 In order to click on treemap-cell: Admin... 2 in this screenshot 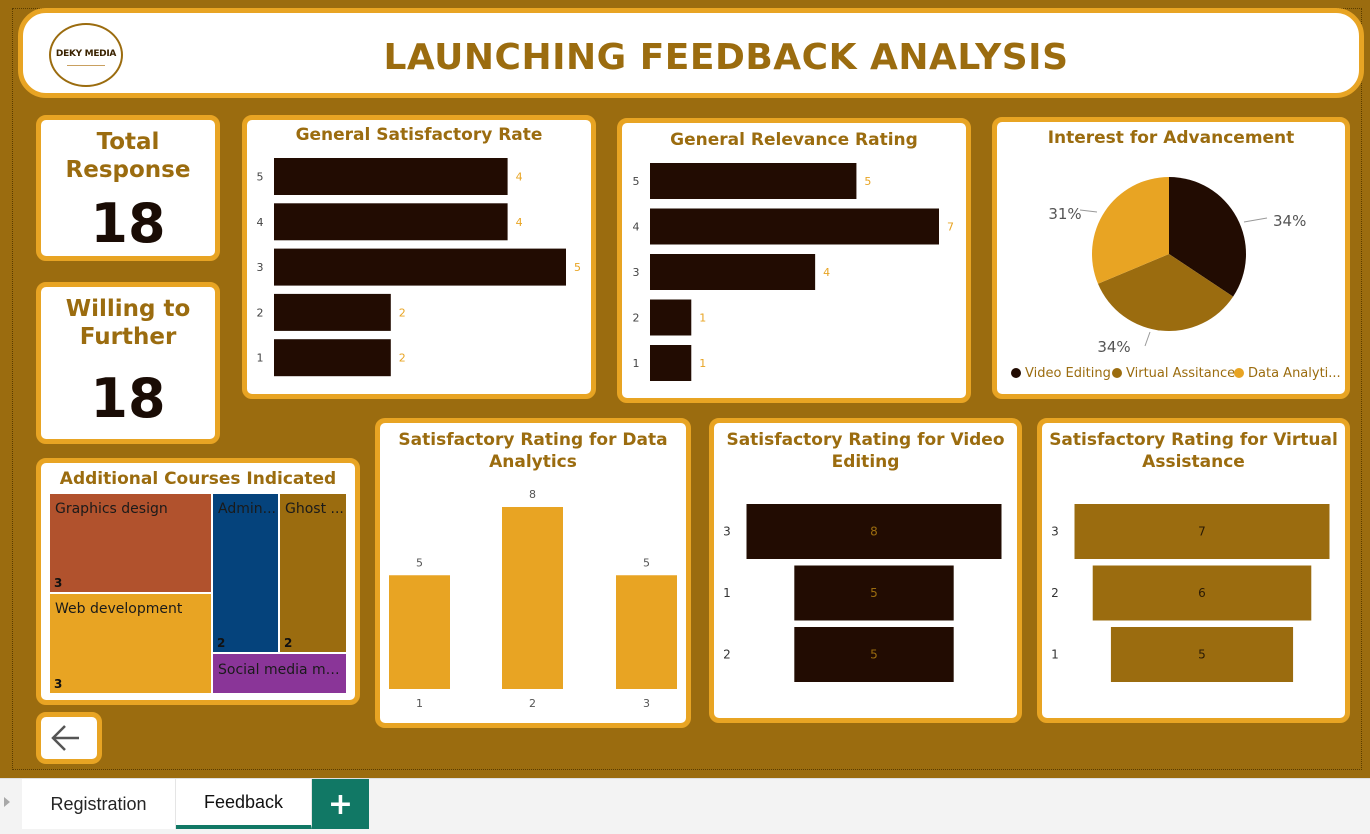, I will do `click(245, 573)`.